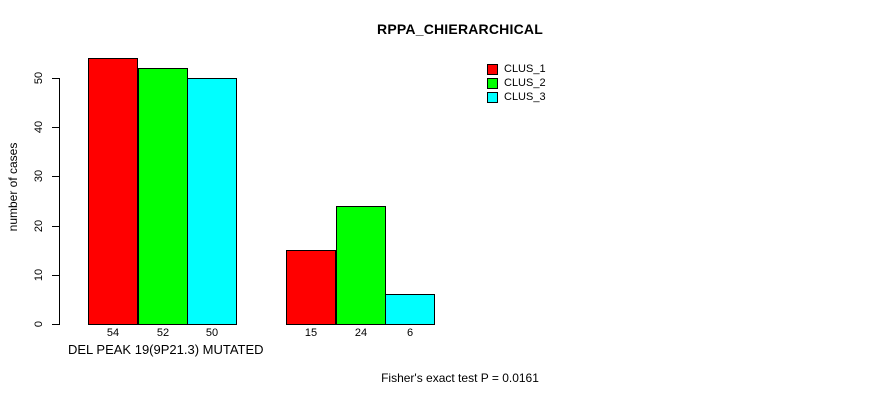  What do you see at coordinates (163, 333) in the screenshot?
I see `bar-value-label: 52` at bounding box center [163, 333].